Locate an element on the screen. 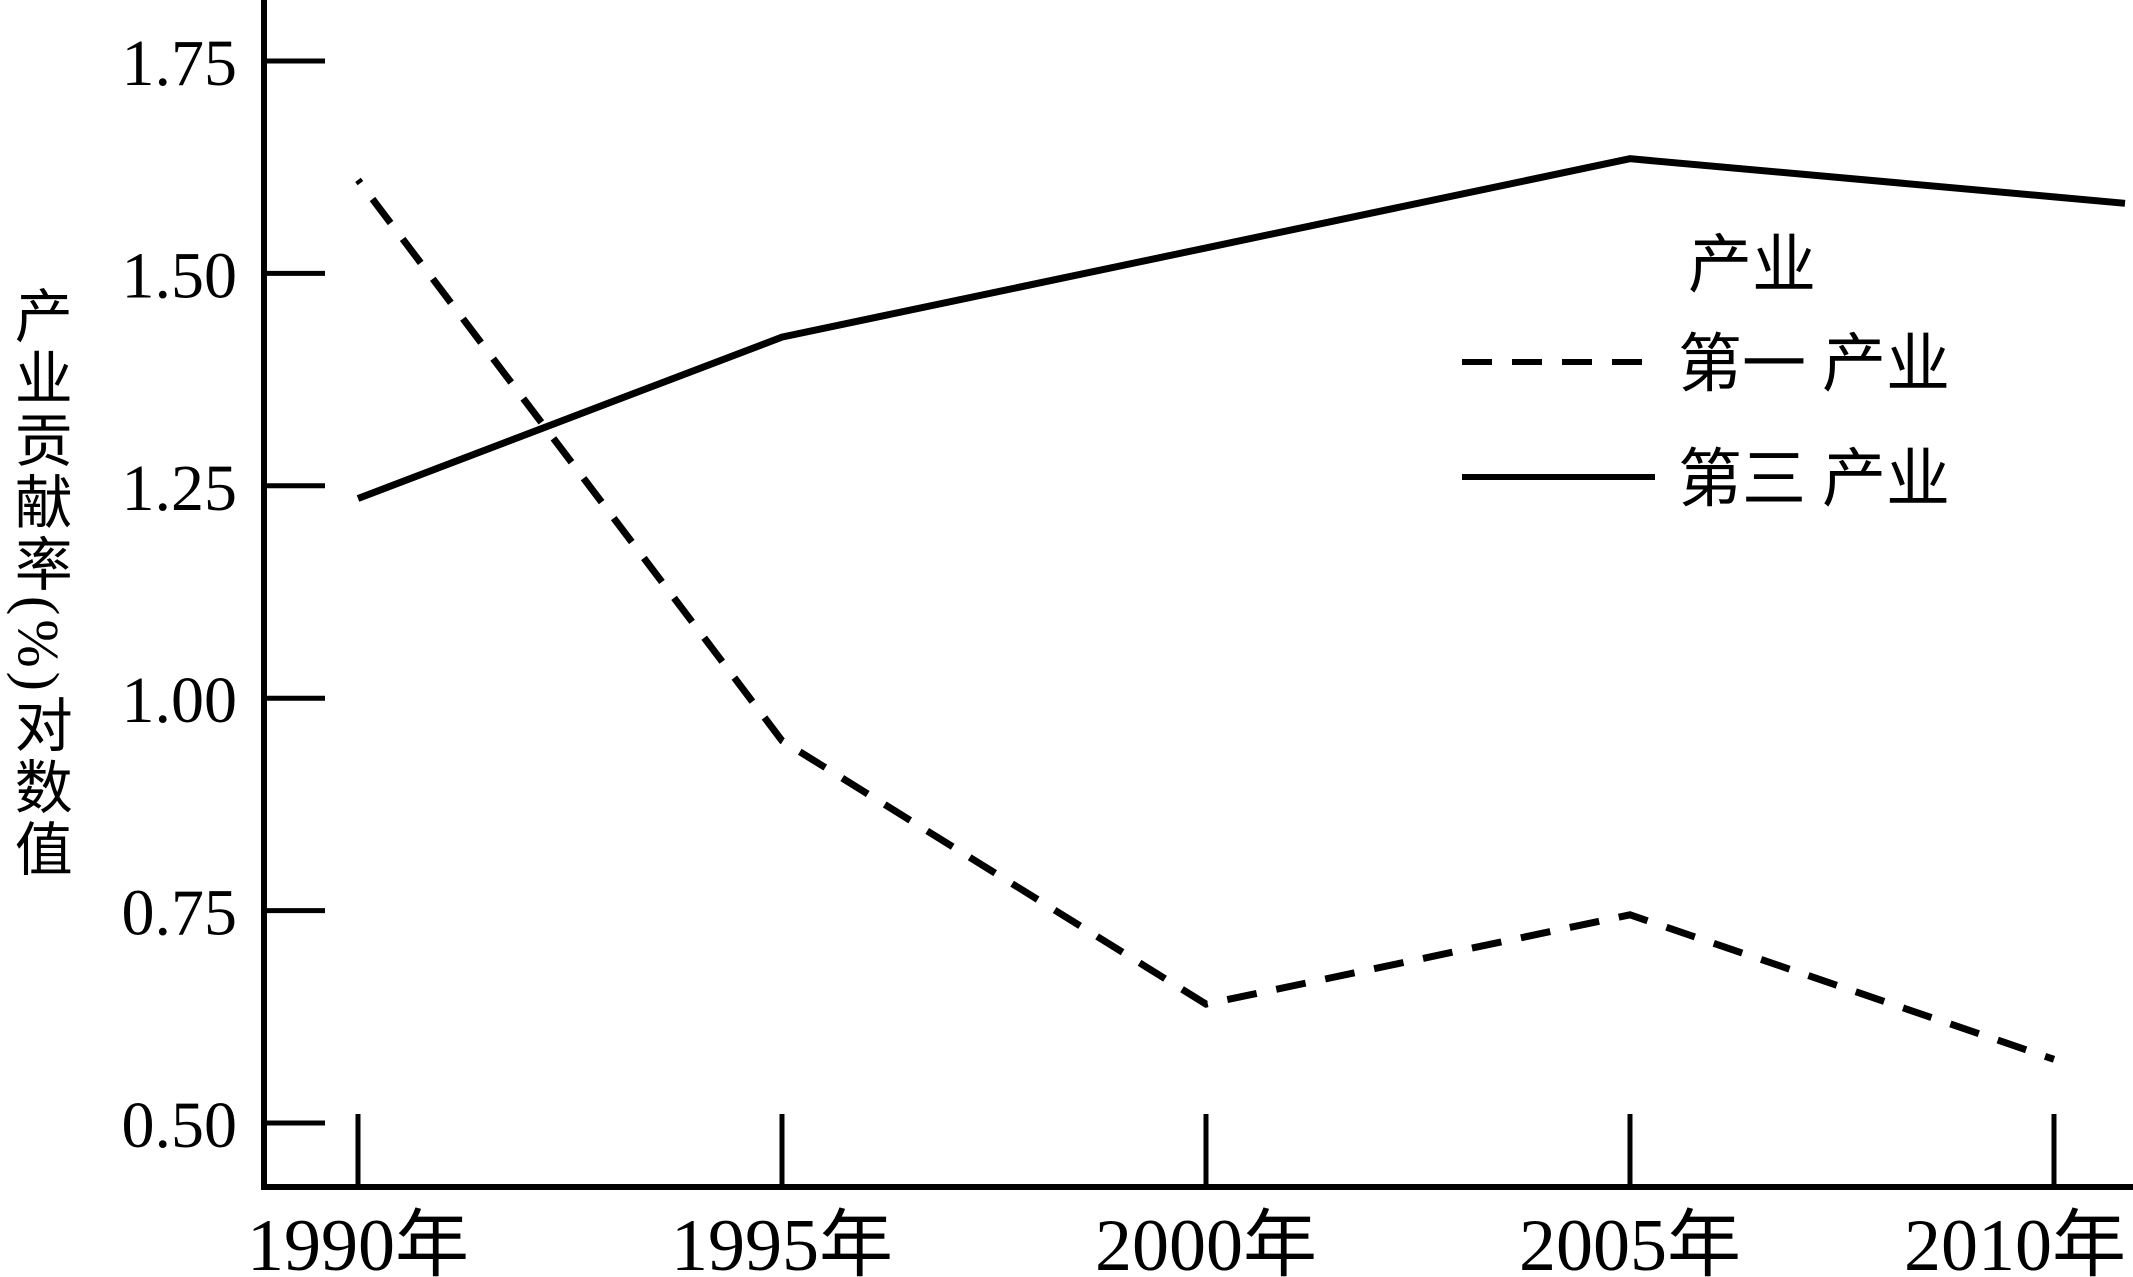 This screenshot has width=2133, height=1277. x-tick-label: 1990年 is located at coordinates (358, 1241).